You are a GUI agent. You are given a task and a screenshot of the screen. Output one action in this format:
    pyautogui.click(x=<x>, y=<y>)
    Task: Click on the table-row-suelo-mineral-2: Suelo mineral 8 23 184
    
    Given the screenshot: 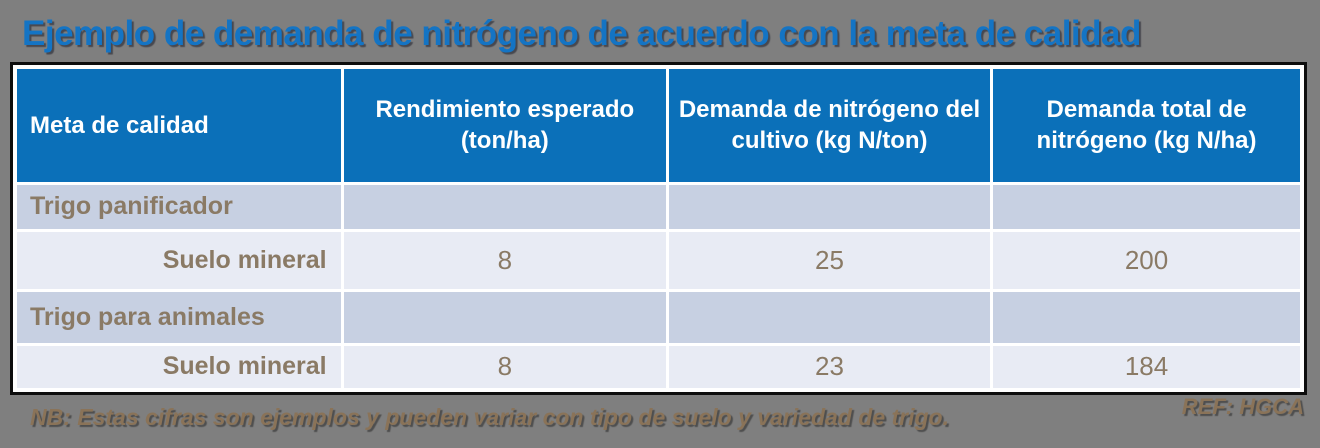 What is the action you would take?
    pyautogui.click(x=658, y=367)
    